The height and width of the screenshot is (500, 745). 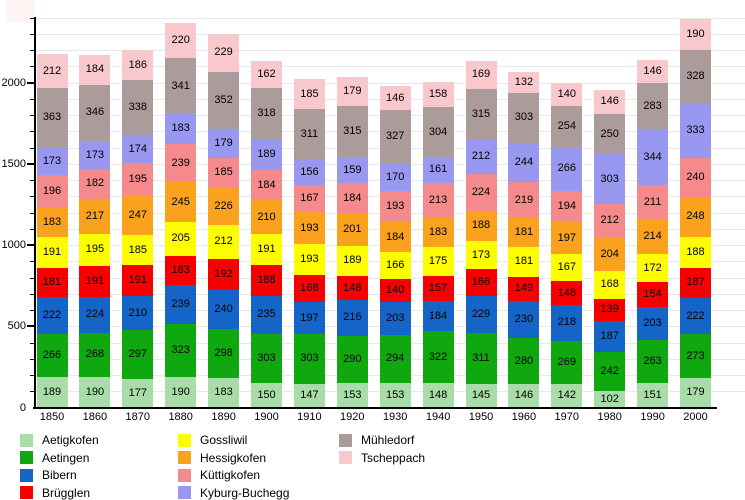 I want to click on bar-segment-gossliwil-1930: 166, so click(x=395, y=266).